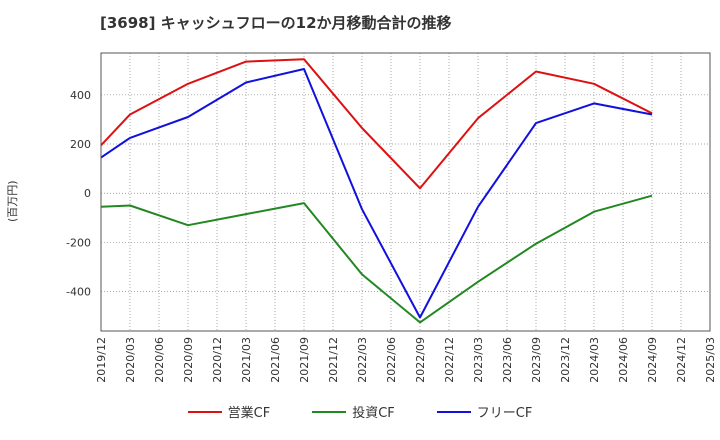 The image size is (720, 440). What do you see at coordinates (333, 360) in the screenshot?
I see `x-tick-label: 2021/12` at bounding box center [333, 360].